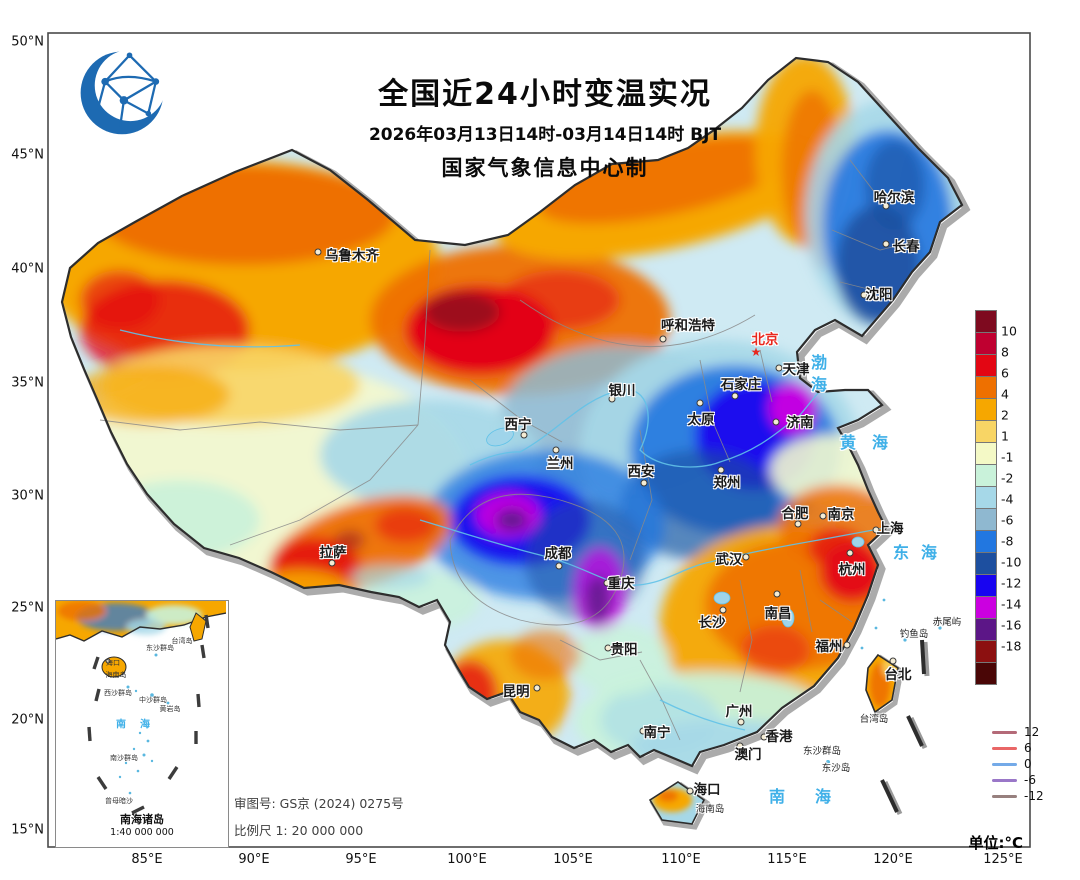 The image size is (1080, 880). What do you see at coordinates (822, 751) in the screenshot?
I see `island-label: 东沙群岛` at bounding box center [822, 751].